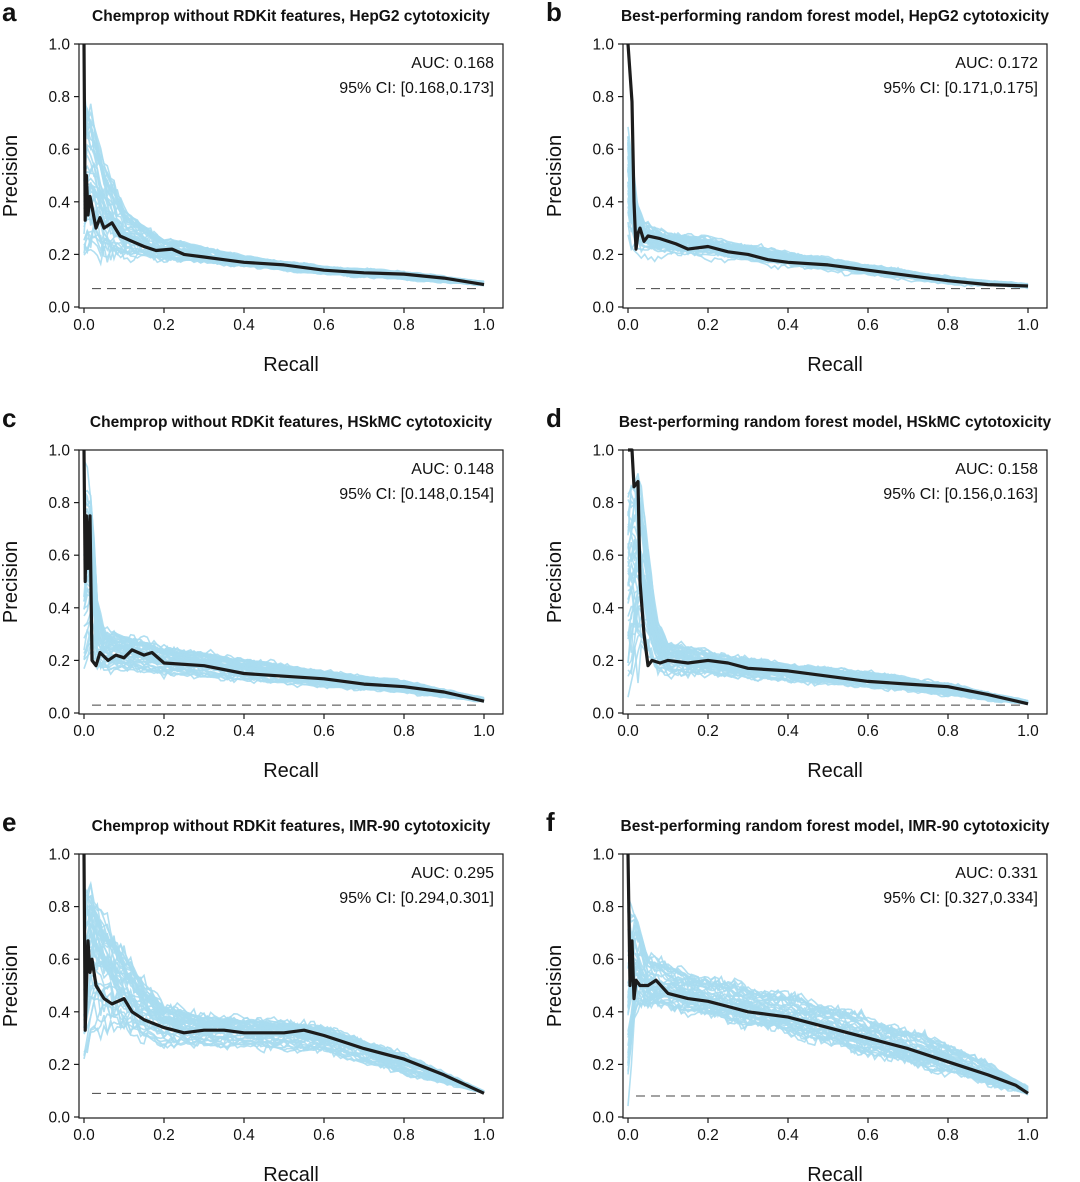 This screenshot has height=1182, width=1080. Describe the element at coordinates (554, 418) in the screenshot. I see `panel-letter: d` at that location.